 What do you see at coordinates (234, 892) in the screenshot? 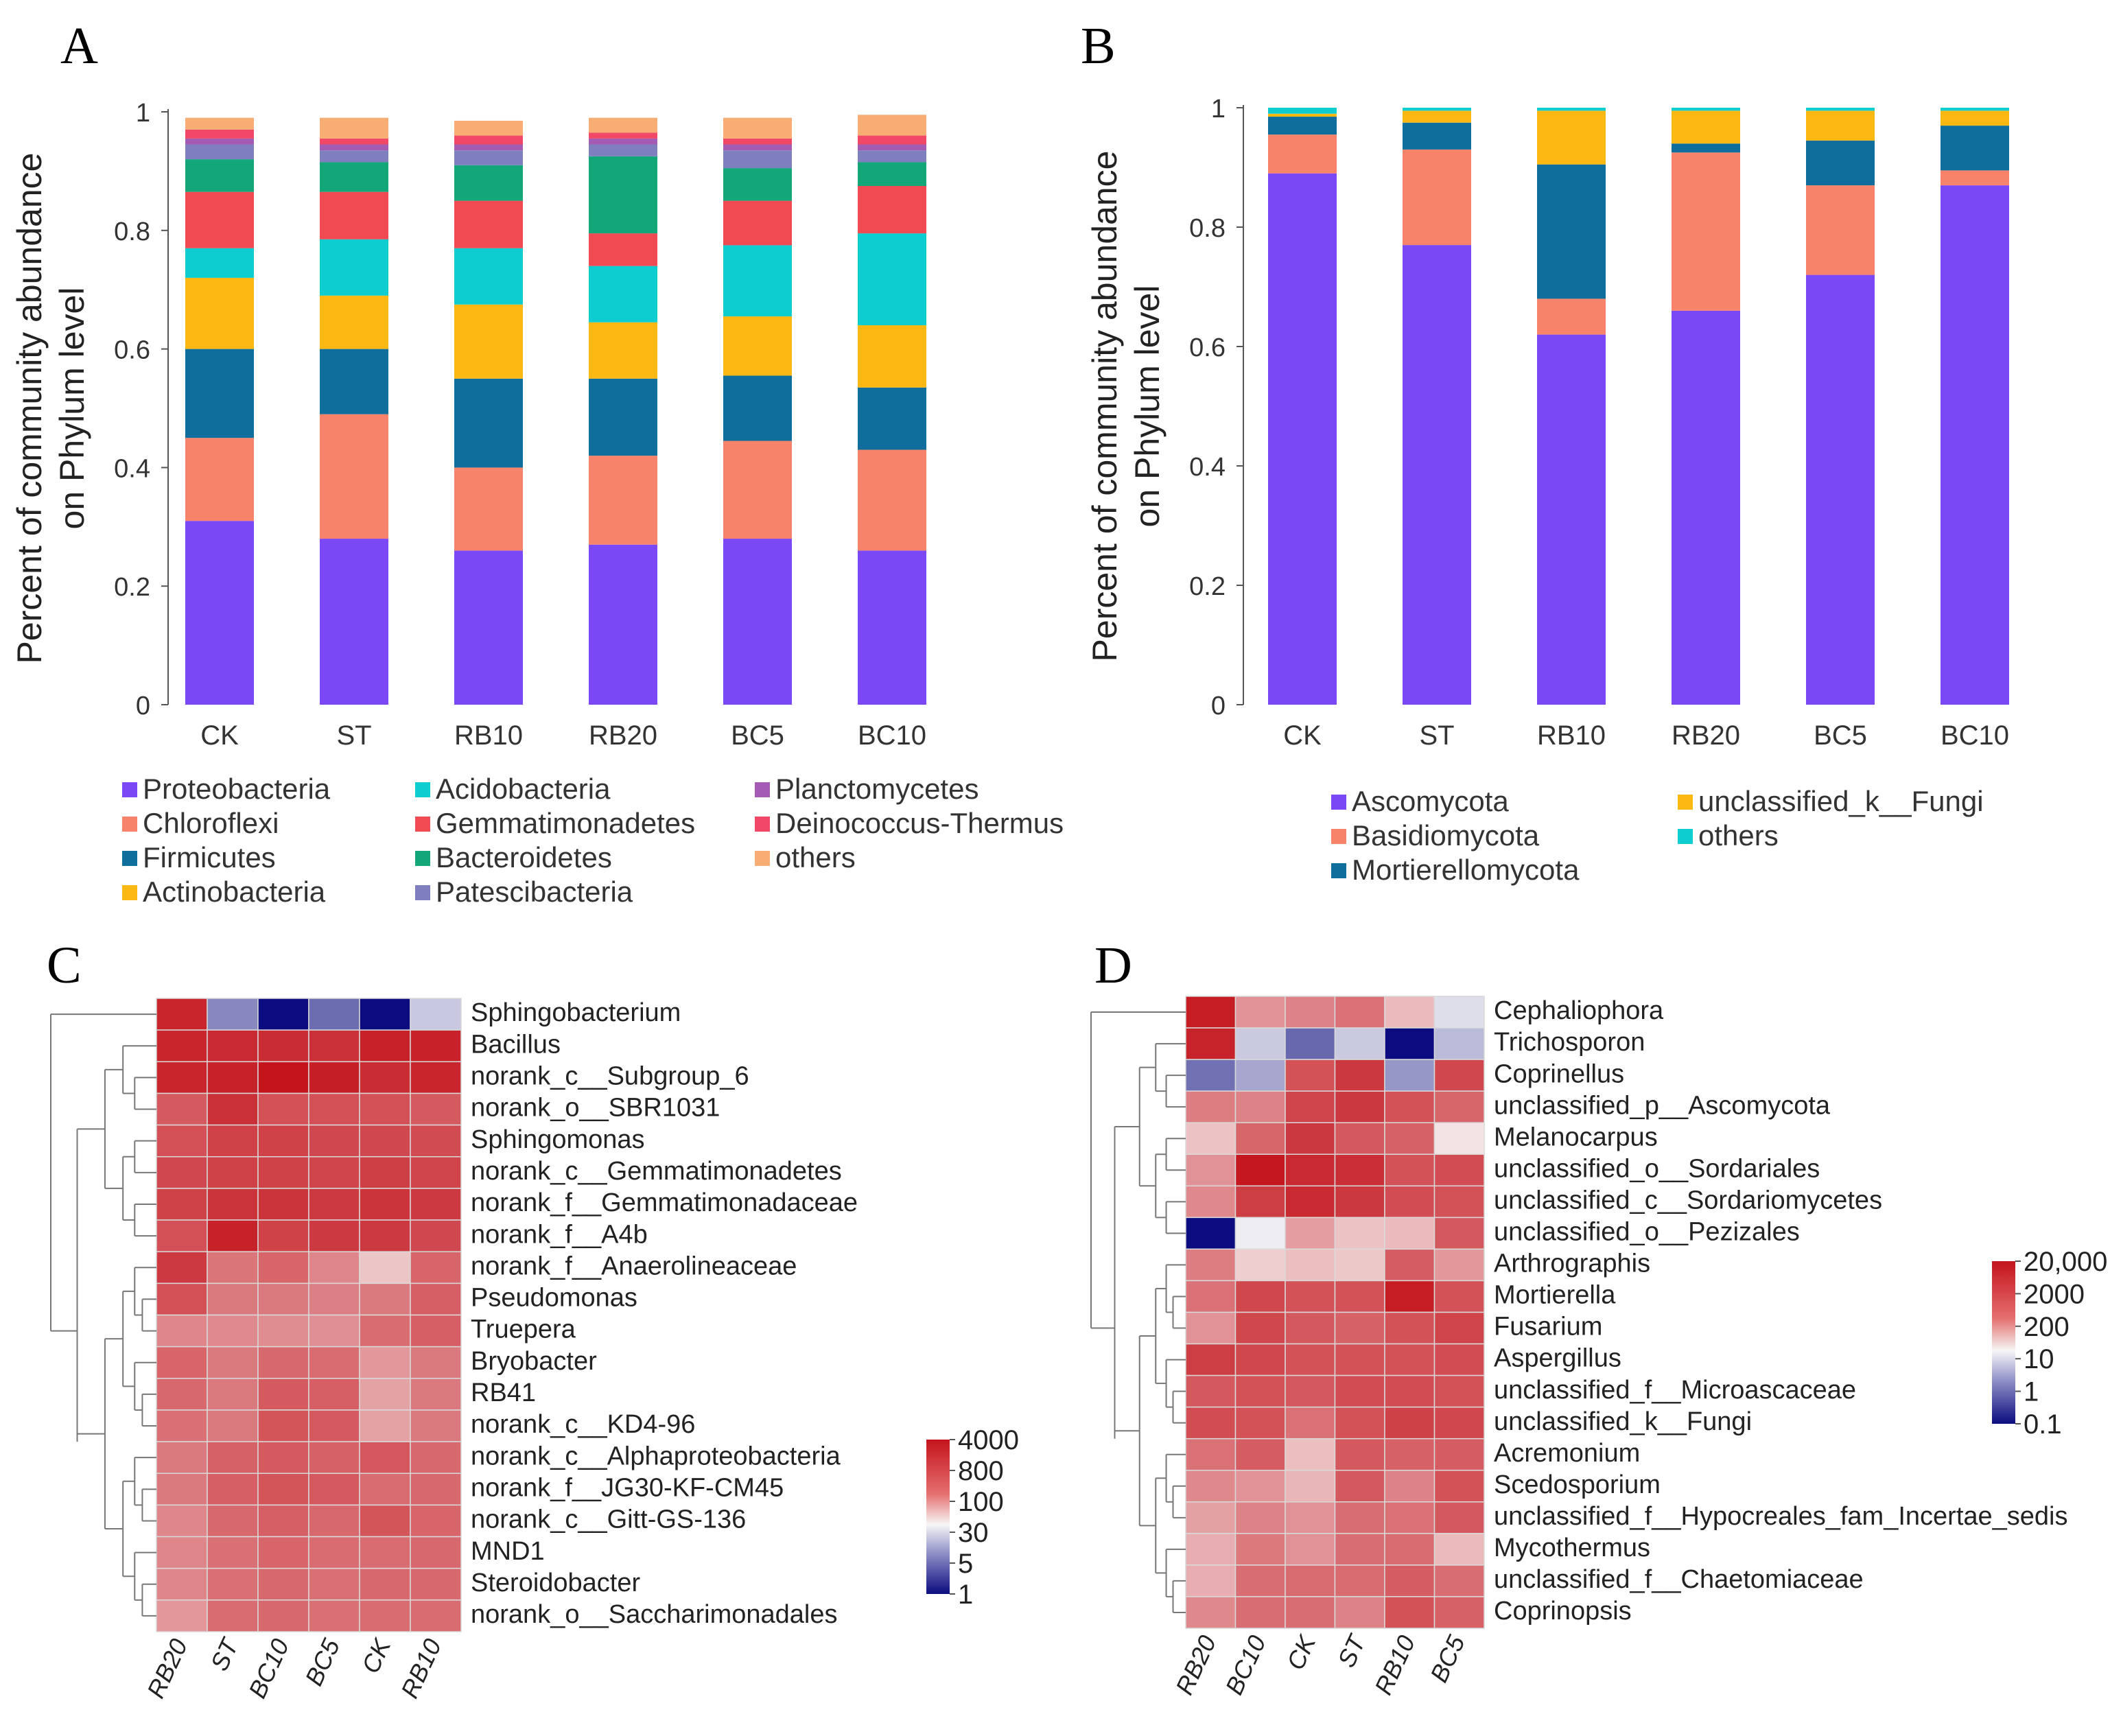
I see `legend-label: Actinobacteria` at bounding box center [234, 892].